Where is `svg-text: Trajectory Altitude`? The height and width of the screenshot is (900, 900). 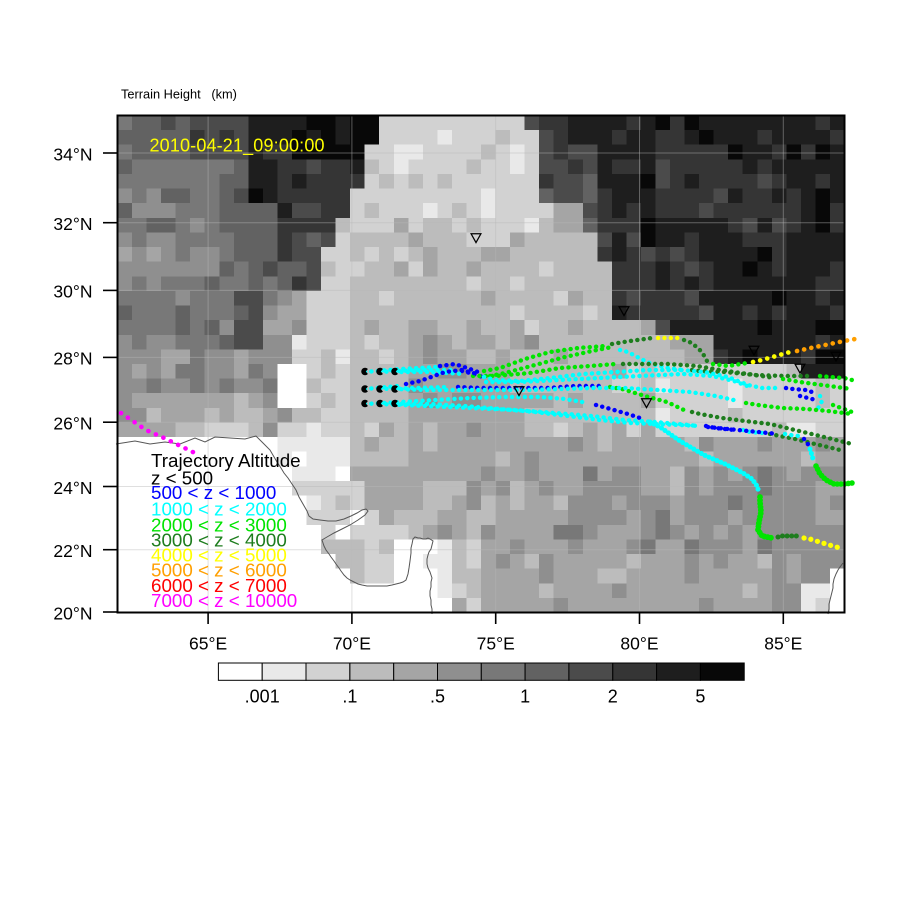
svg-text: Trajectory Altitude is located at coordinates (226, 460).